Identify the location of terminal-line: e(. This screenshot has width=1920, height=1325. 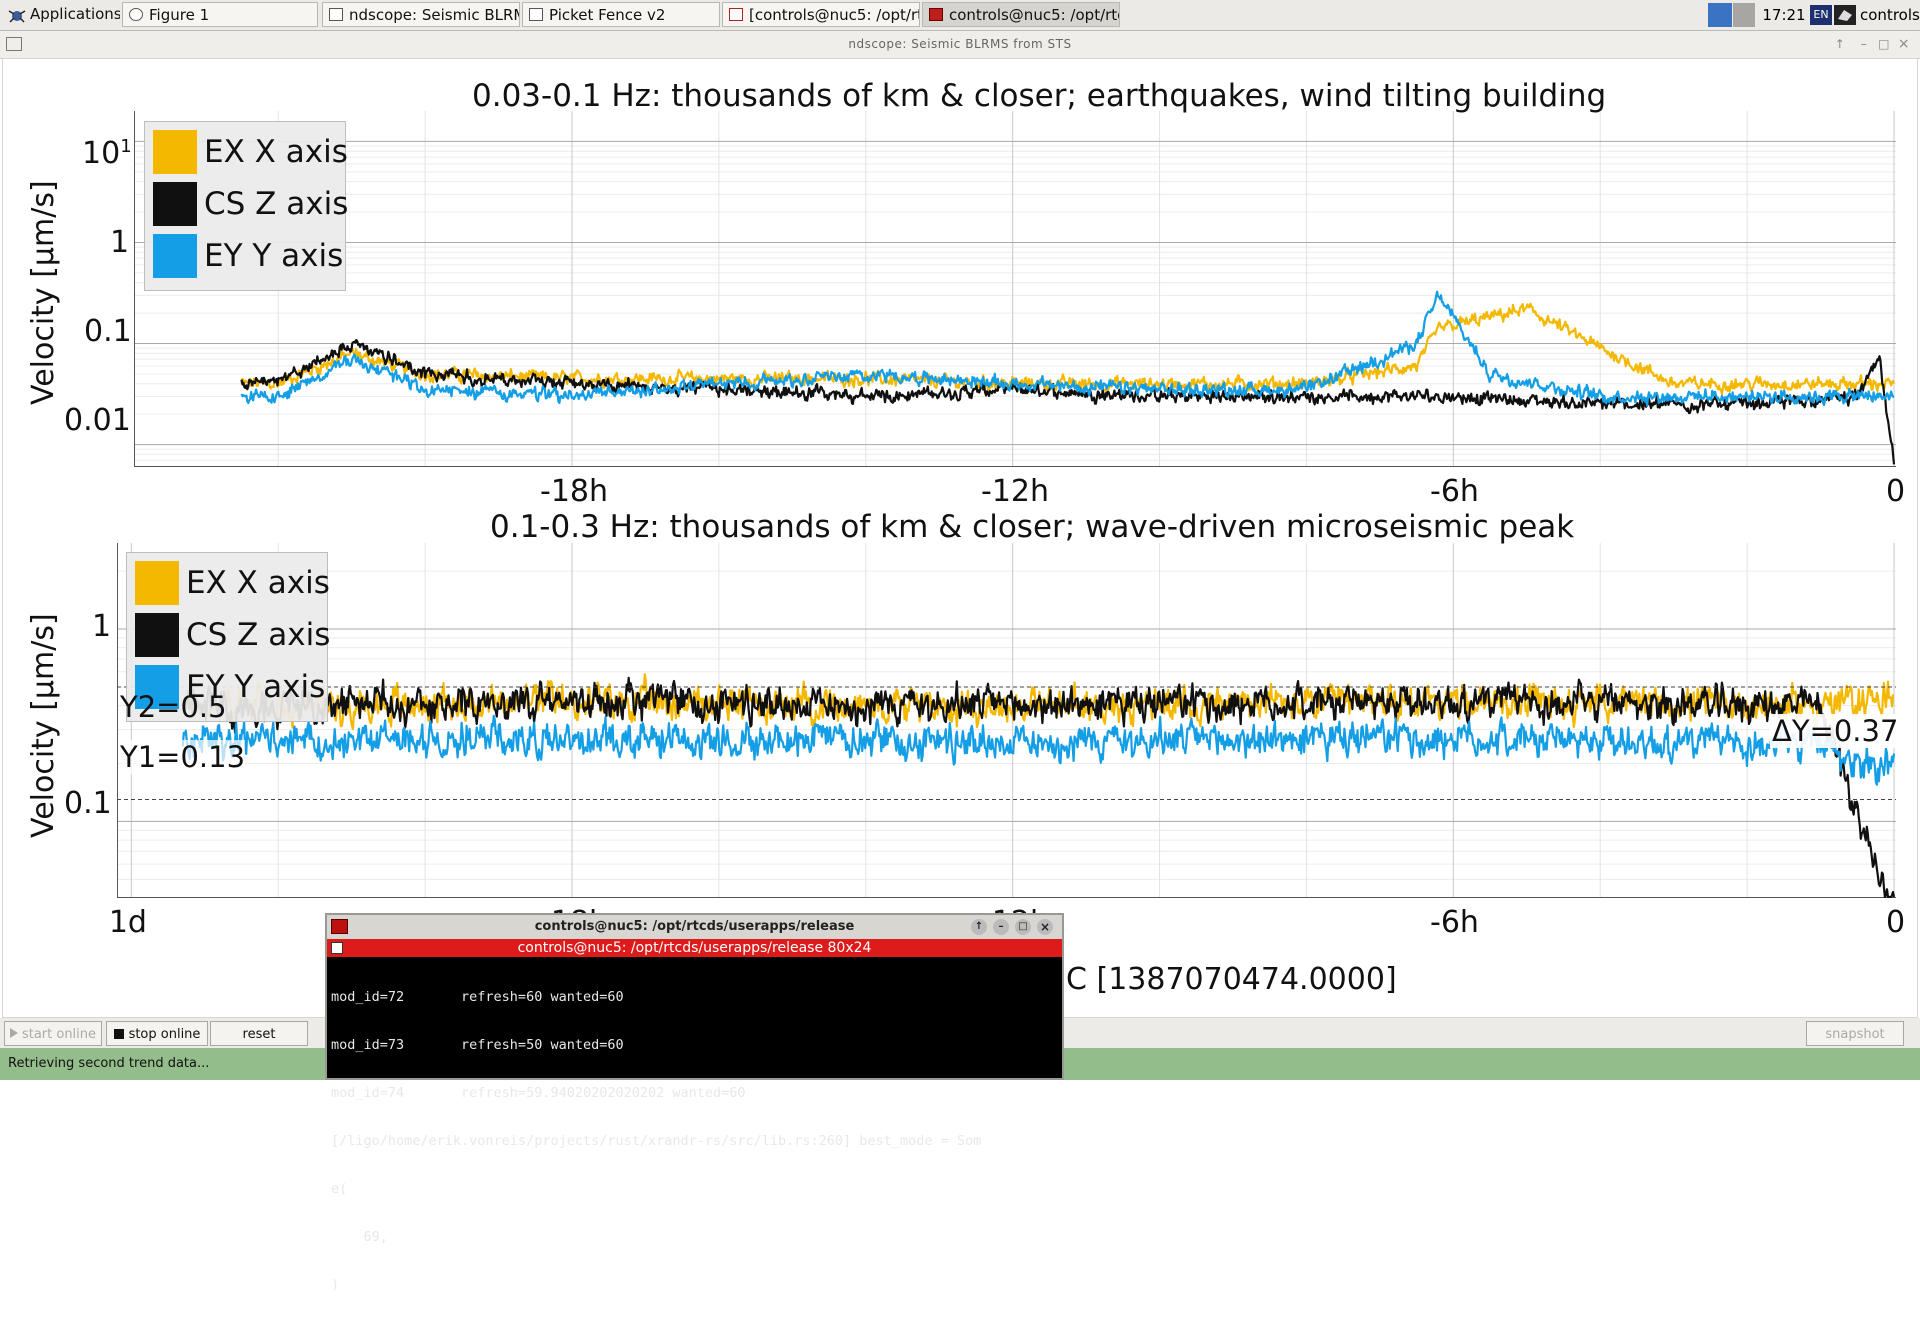
(339, 1189).